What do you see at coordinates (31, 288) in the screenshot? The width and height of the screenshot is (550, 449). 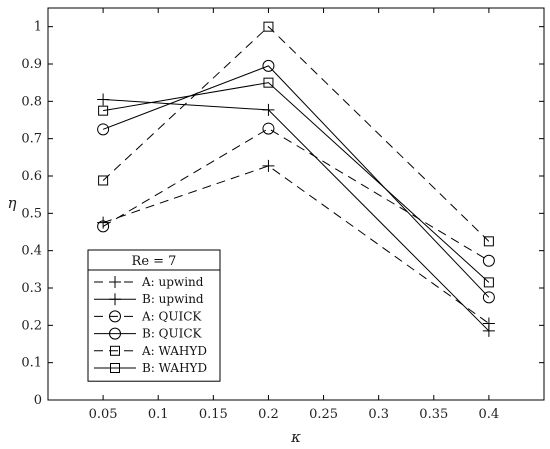 I see `y-tick-label: 0.3` at bounding box center [31, 288].